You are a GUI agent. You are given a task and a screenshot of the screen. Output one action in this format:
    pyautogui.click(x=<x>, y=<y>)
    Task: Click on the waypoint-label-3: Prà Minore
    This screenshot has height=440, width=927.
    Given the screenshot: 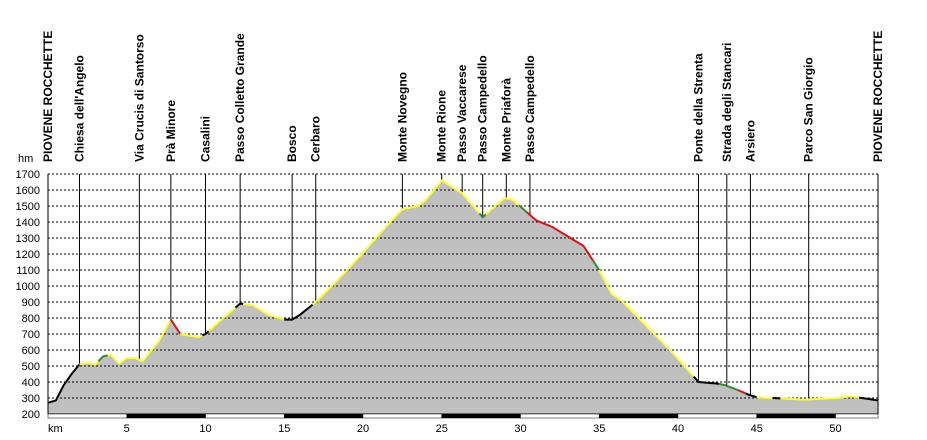 What is the action you would take?
    pyautogui.click(x=171, y=131)
    